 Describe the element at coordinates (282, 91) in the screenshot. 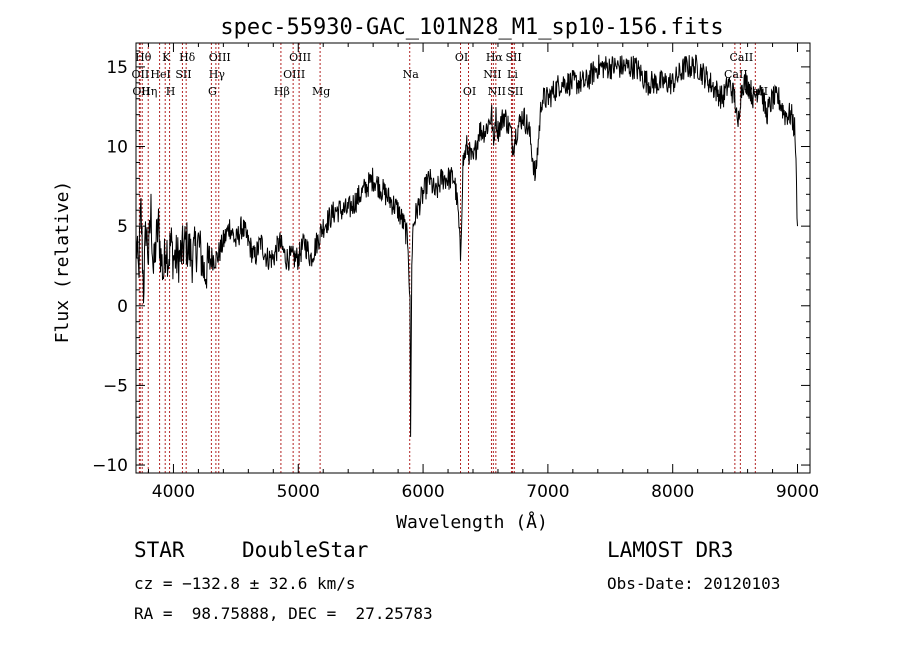

I see `line-label-12: Hβ` at that location.